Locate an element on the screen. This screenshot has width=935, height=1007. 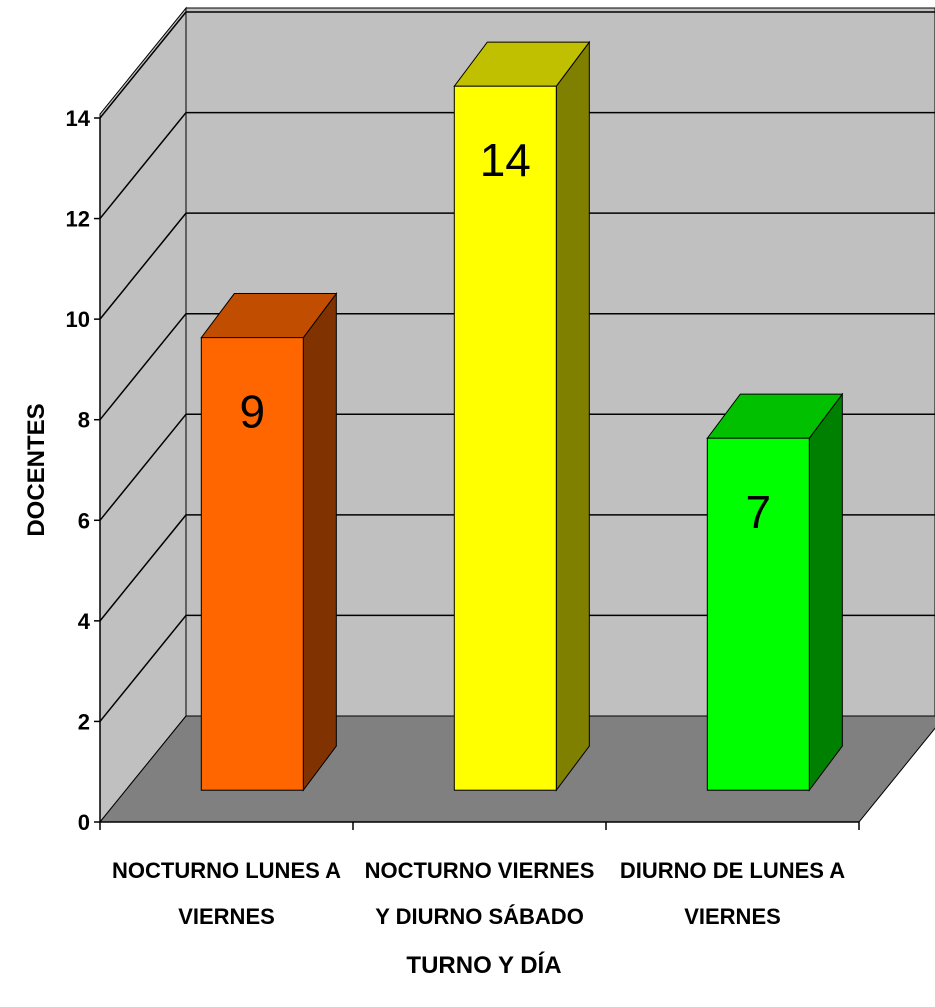
y-tick-label: 14 is located at coordinates (78, 118).